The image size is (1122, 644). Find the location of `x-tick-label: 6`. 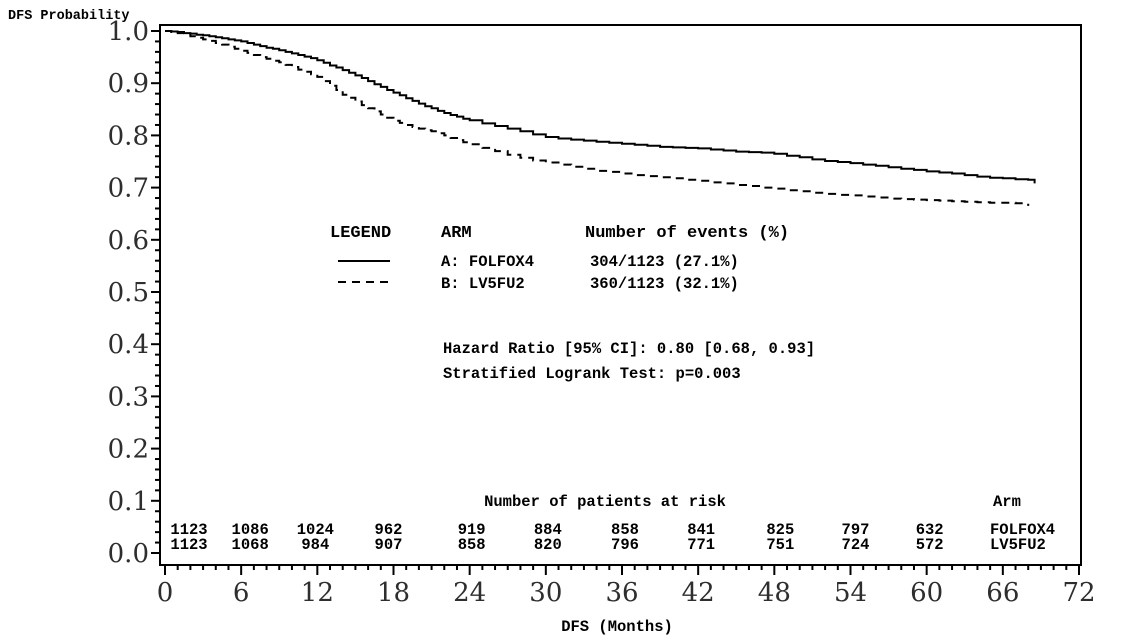

x-tick-label: 6 is located at coordinates (241, 593).